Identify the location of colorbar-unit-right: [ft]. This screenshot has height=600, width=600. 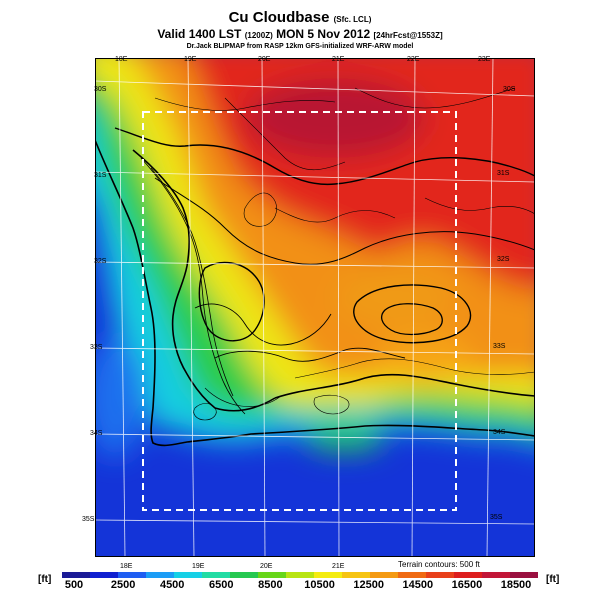
(553, 579).